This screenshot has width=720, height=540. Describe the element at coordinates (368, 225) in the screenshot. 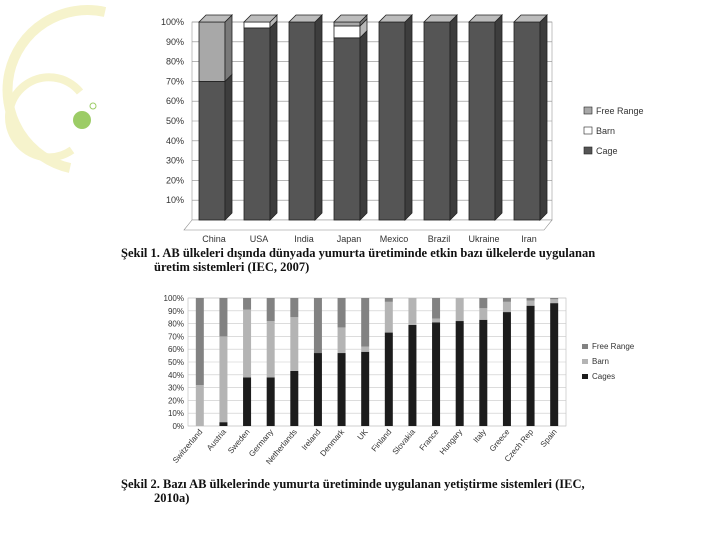

I see `floor` at that location.